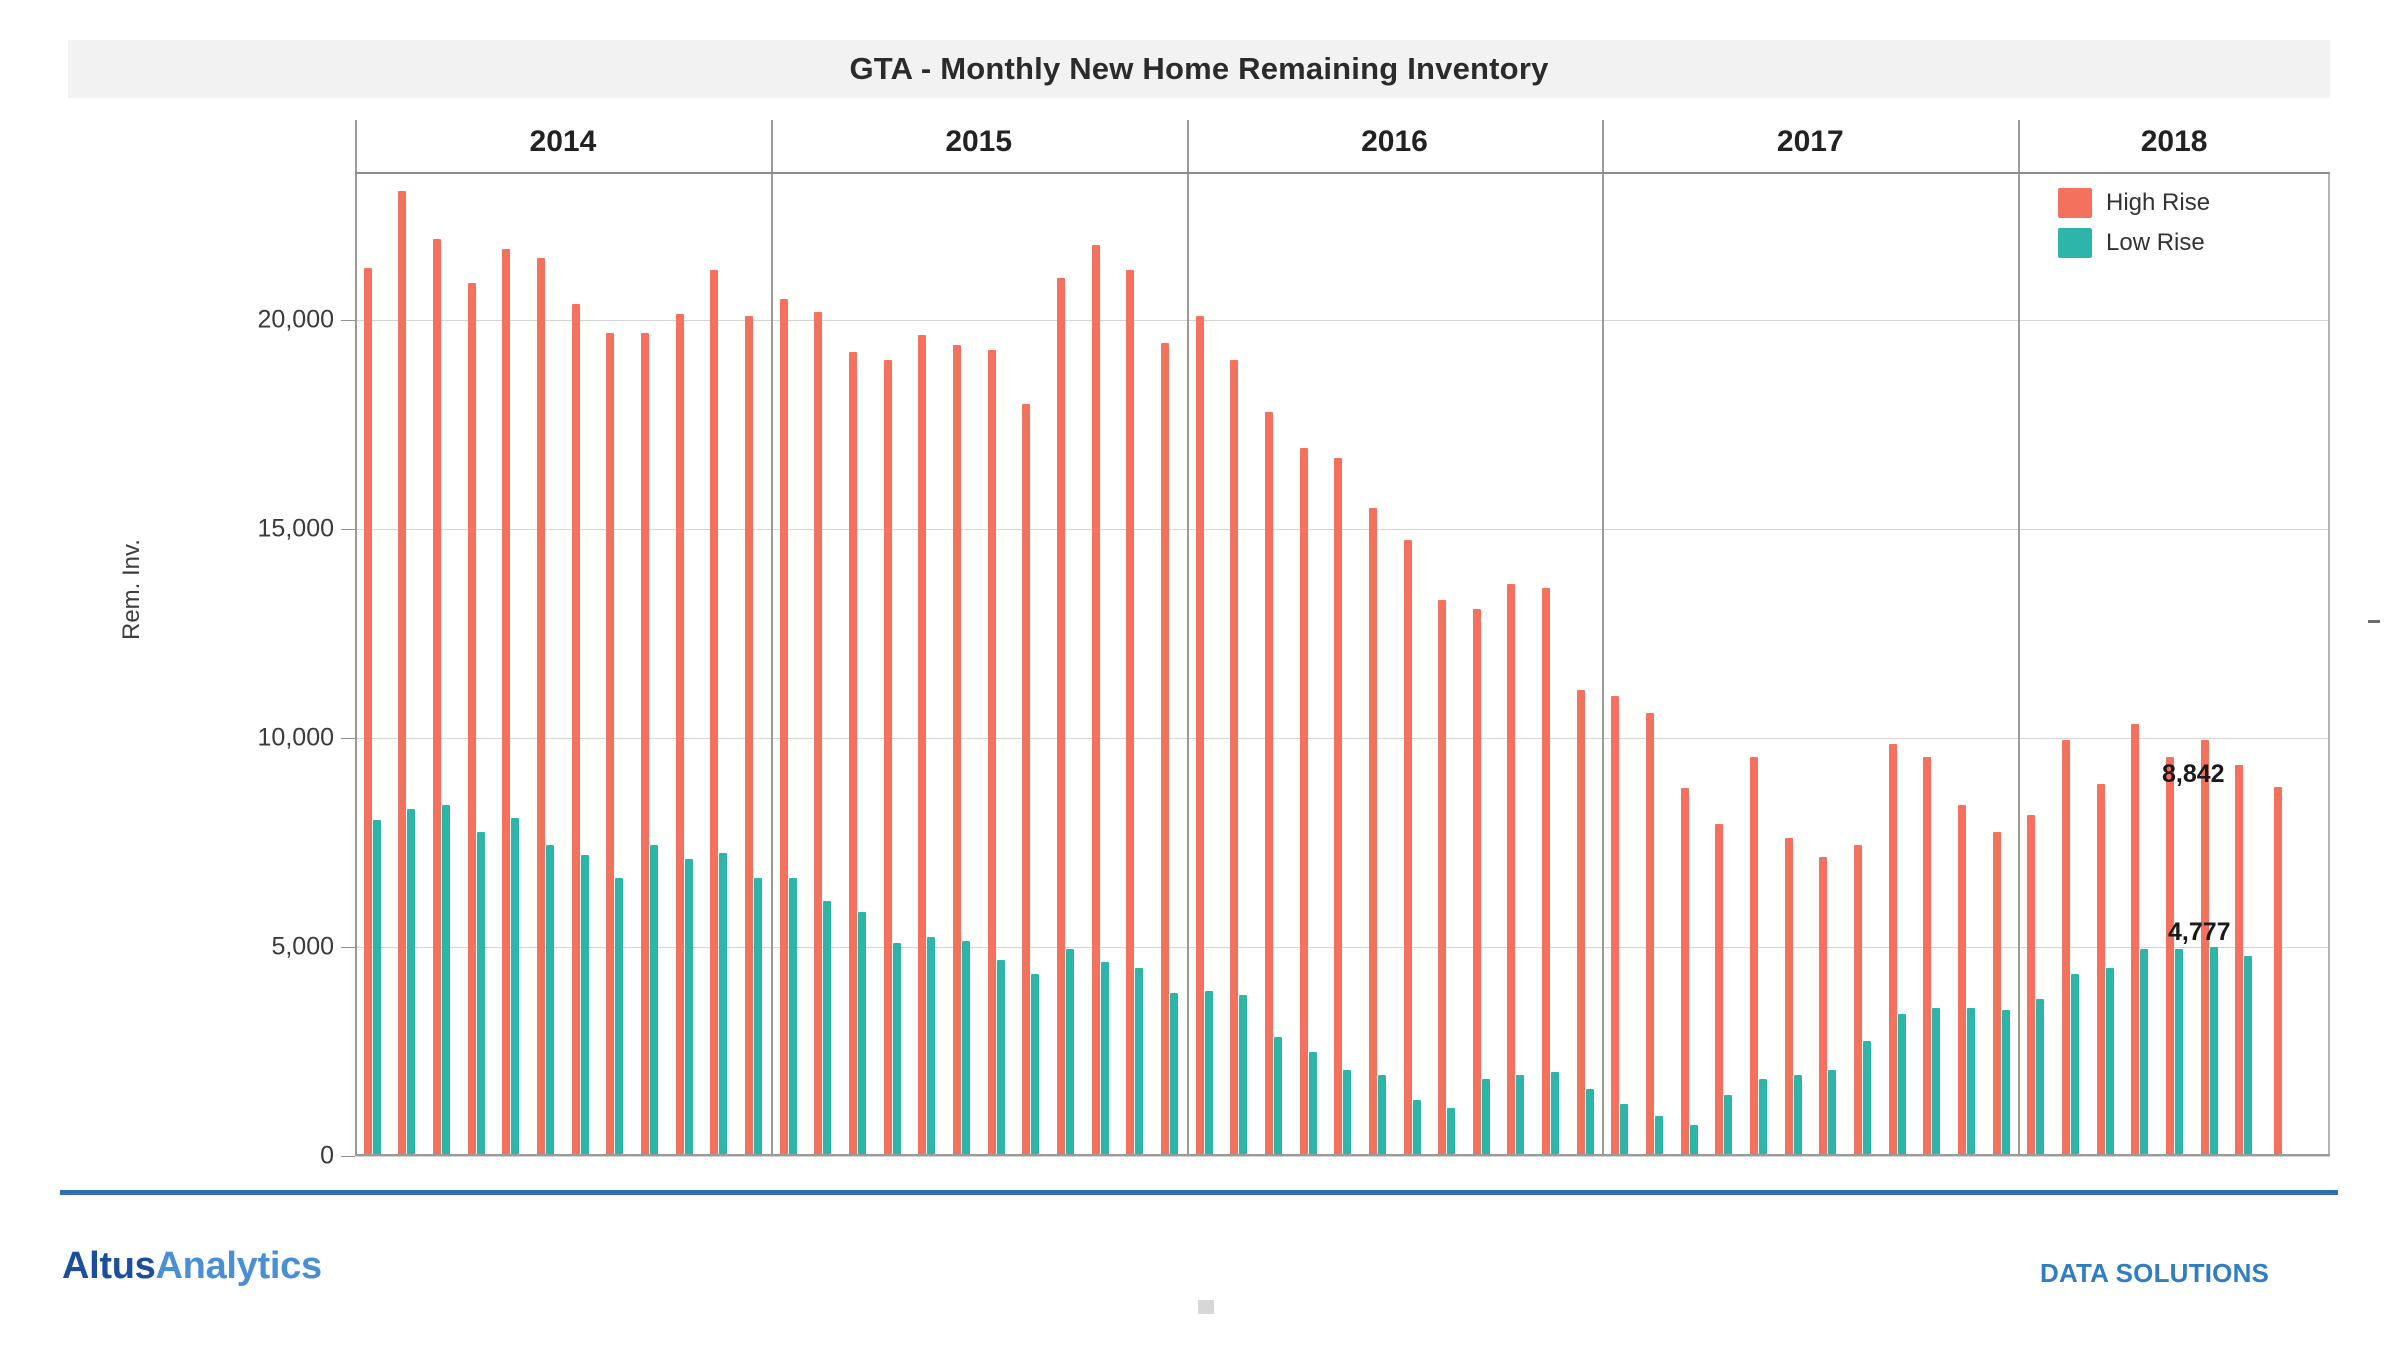 The height and width of the screenshot is (1350, 2400). Describe the element at coordinates (2134, 243) in the screenshot. I see `legend-item: Low Rise` at that location.